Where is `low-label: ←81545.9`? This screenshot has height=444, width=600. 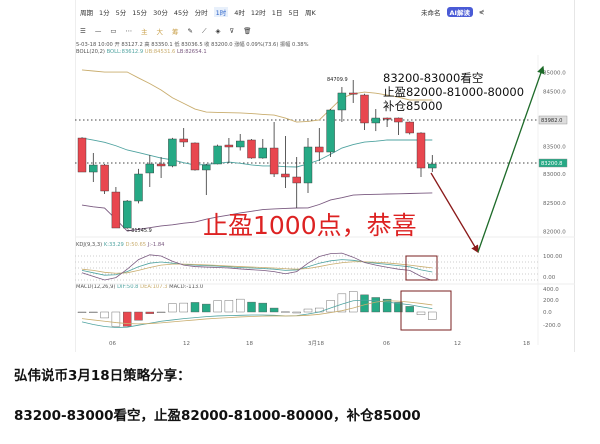
low-label: ←81545.9 is located at coordinates (139, 231).